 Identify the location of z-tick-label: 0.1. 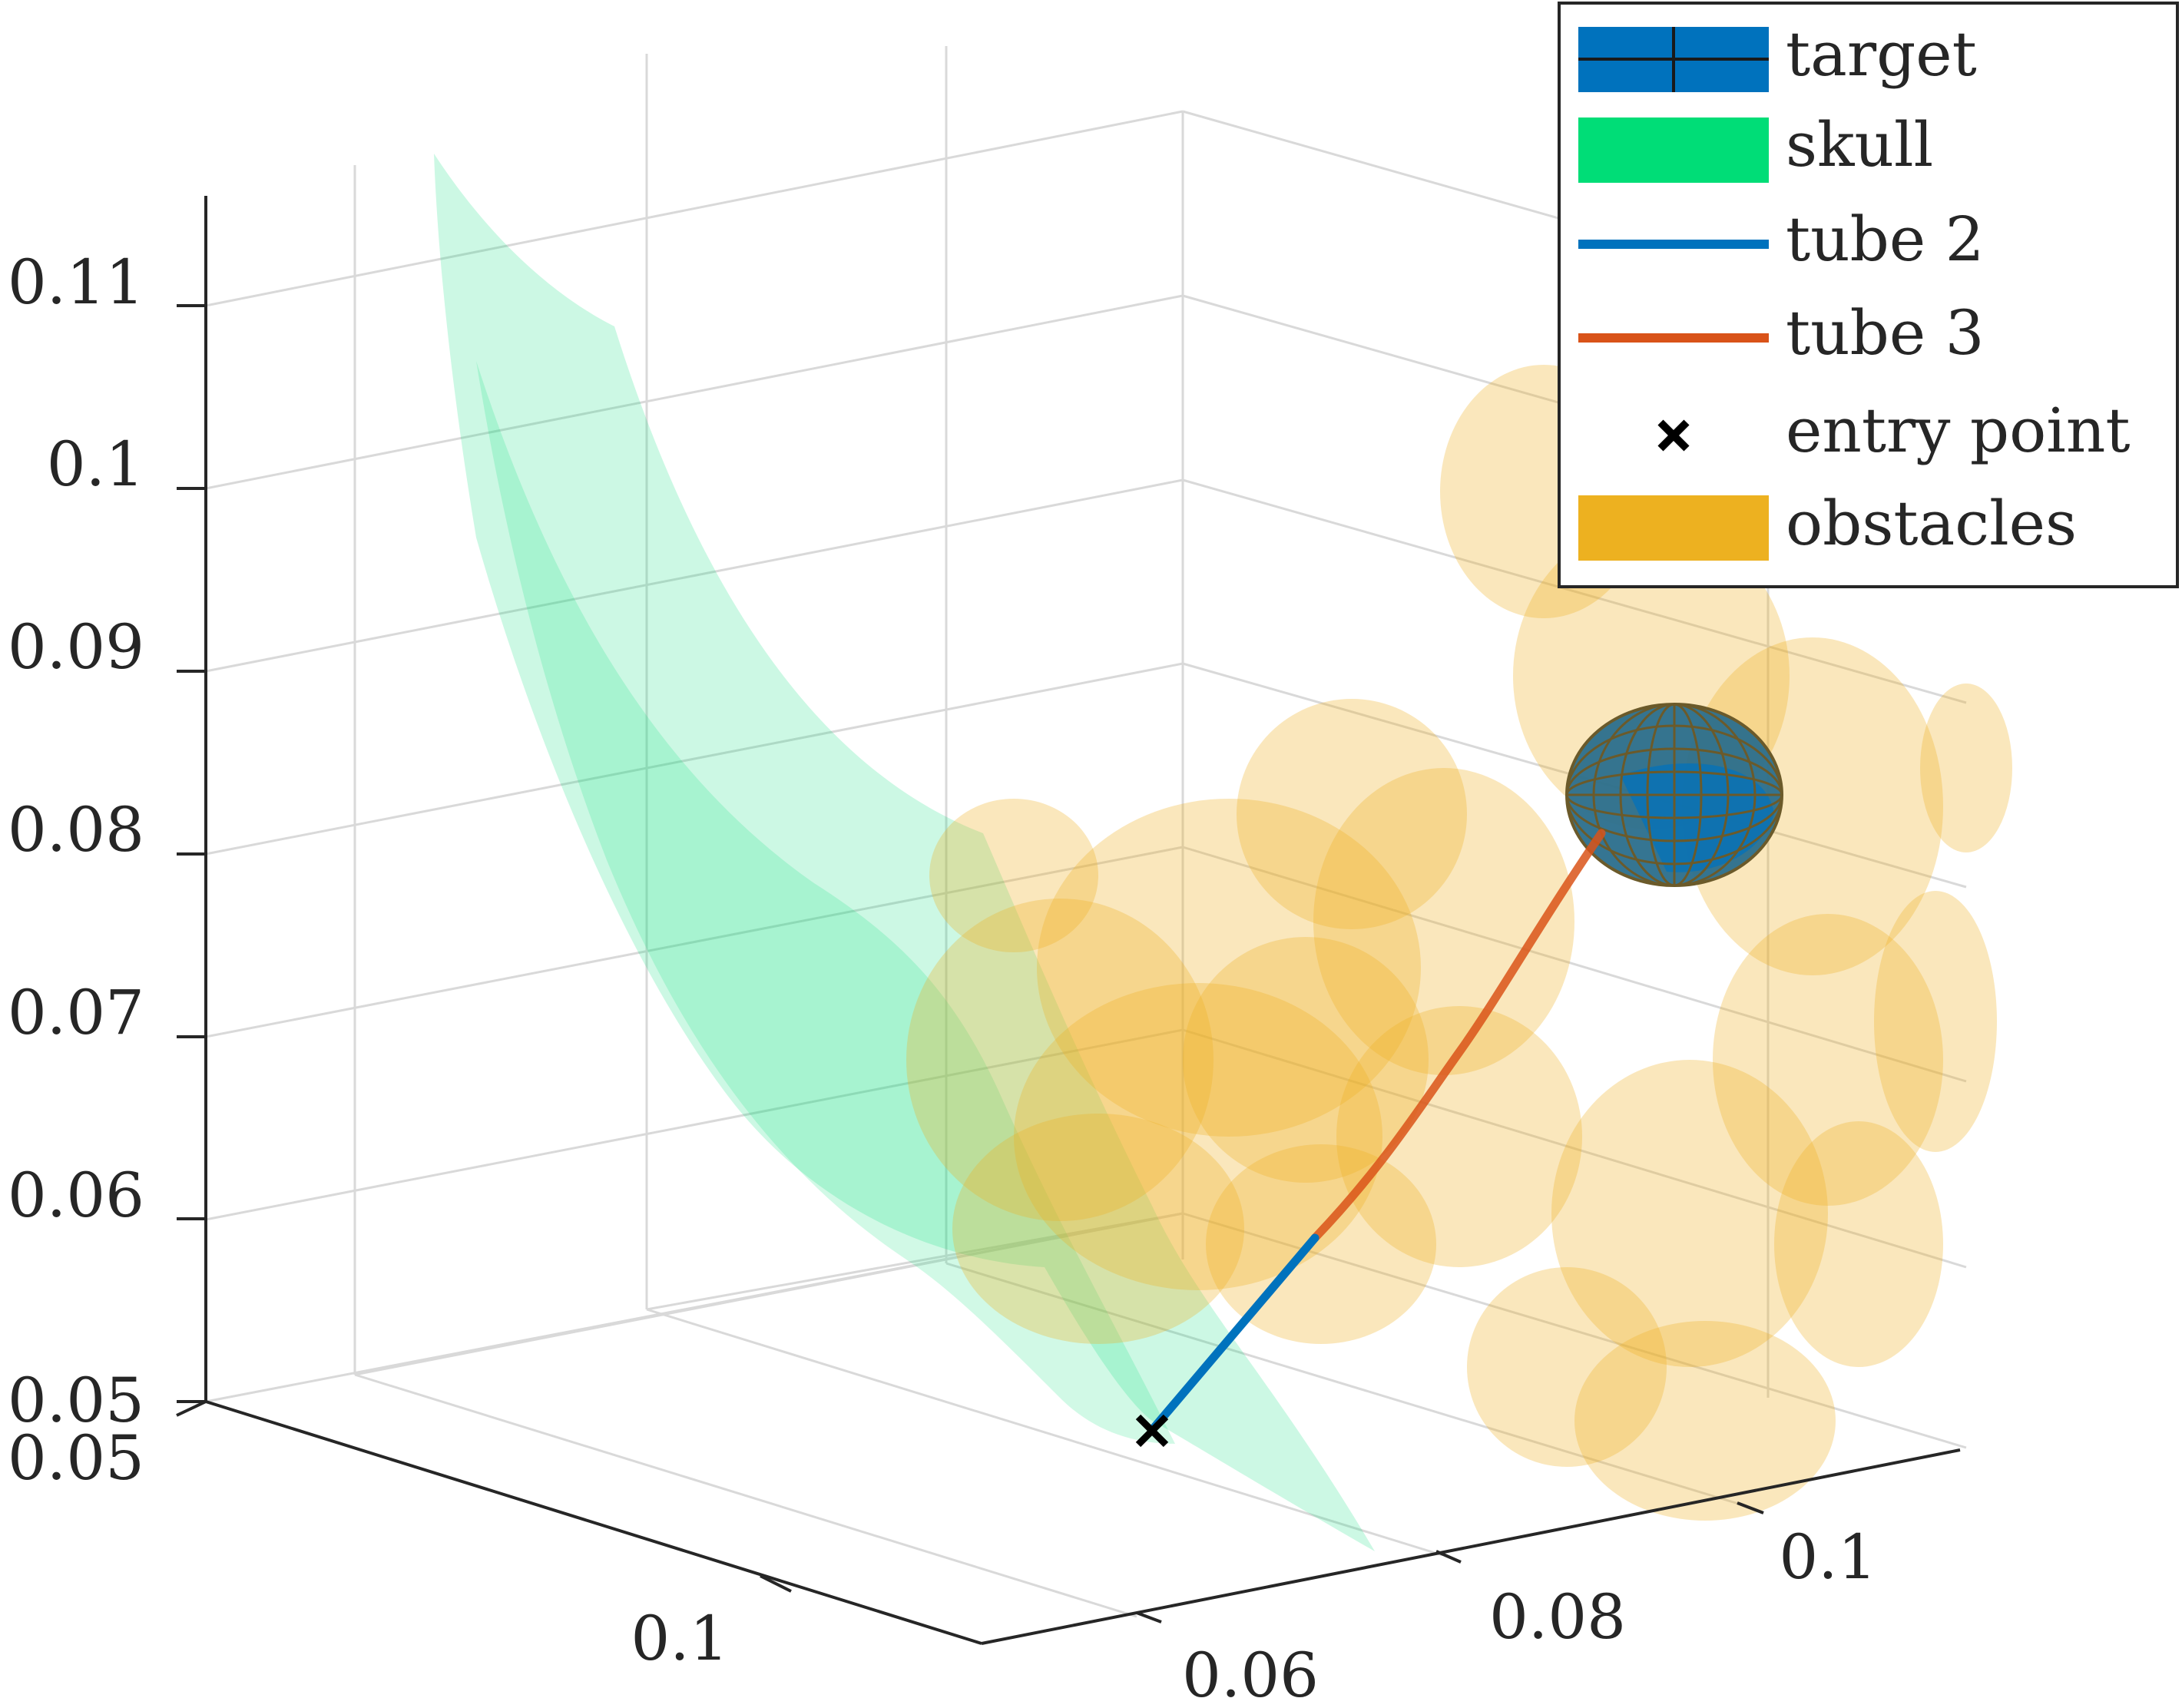
(95, 464).